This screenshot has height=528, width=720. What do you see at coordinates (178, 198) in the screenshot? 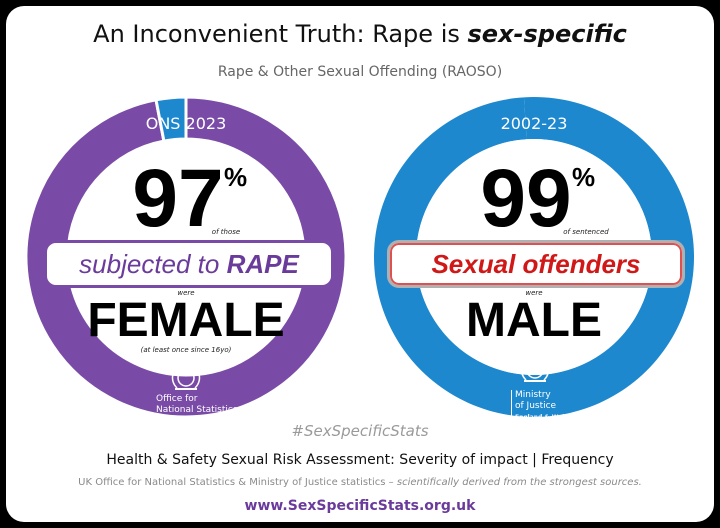
I see `left-percentage: 97` at bounding box center [178, 198].